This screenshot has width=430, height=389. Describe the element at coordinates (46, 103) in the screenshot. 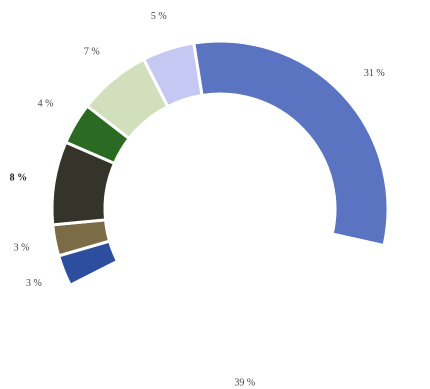

I see `slice-label-5: 4 %` at that location.